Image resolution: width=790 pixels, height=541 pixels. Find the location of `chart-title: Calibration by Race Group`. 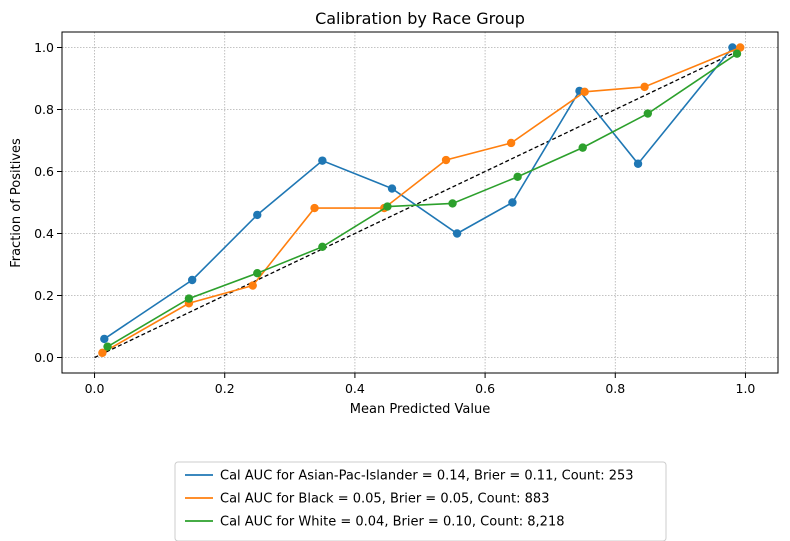

chart-title: Calibration by Race Group is located at coordinates (420, 18).